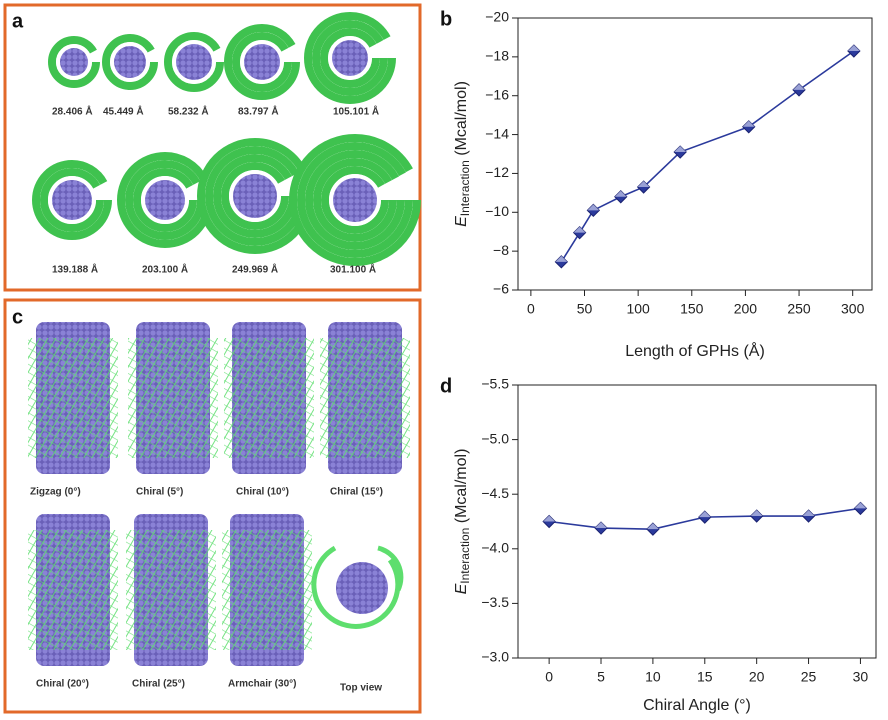  What do you see at coordinates (495, 384) in the screenshot?
I see `y-tick-label: −5.5` at bounding box center [495, 384].